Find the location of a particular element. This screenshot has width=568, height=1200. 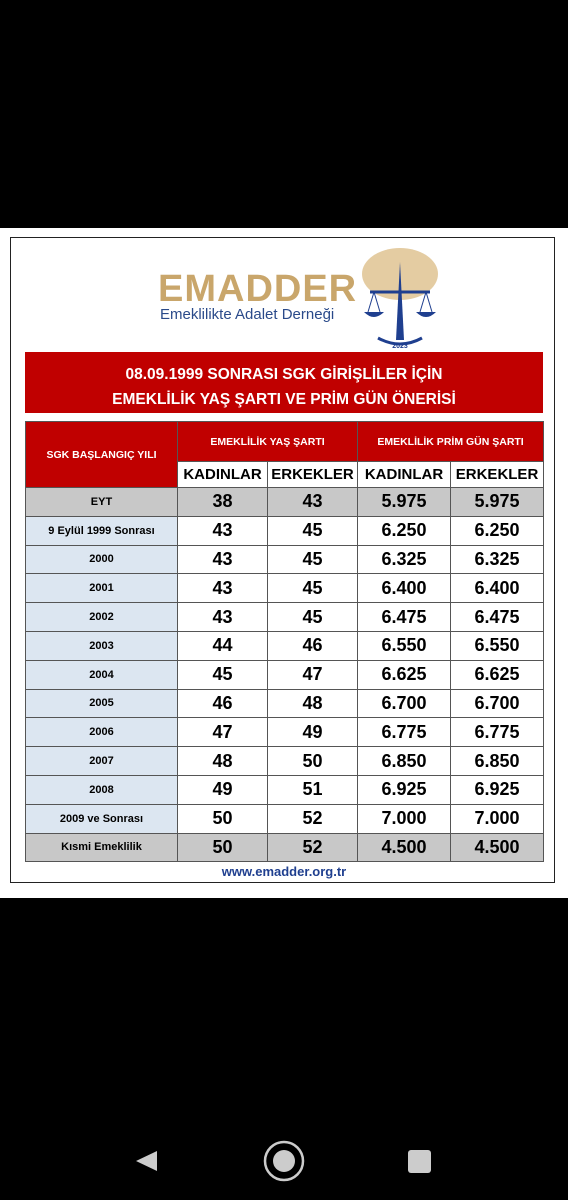

nav-bar is located at coordinates (283, 1161).